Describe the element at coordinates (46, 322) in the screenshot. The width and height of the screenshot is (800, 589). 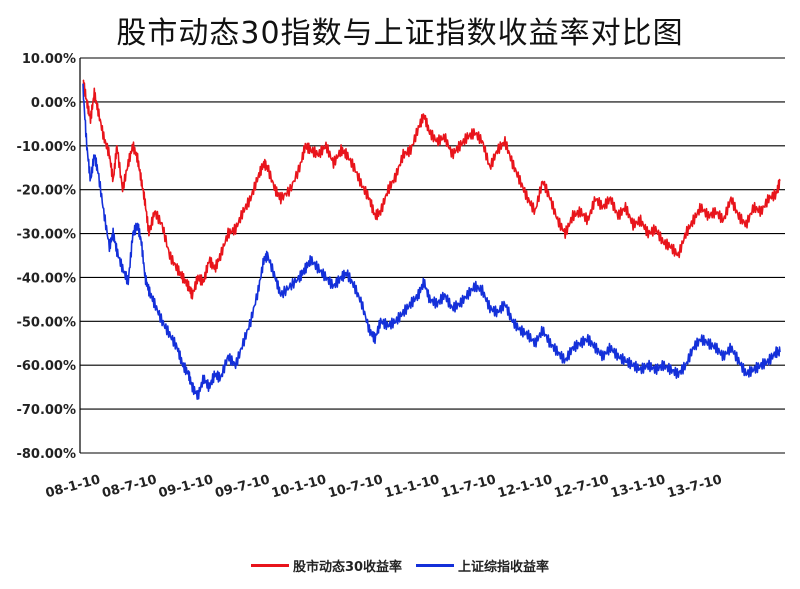
I see `y-tick-label: -50.00%` at that location.